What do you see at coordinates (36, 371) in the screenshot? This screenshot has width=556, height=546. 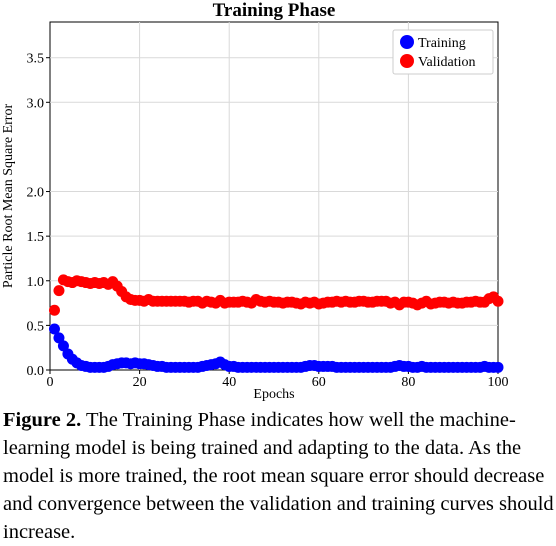 I see `y-tick-label: 0.0` at bounding box center [36, 371].